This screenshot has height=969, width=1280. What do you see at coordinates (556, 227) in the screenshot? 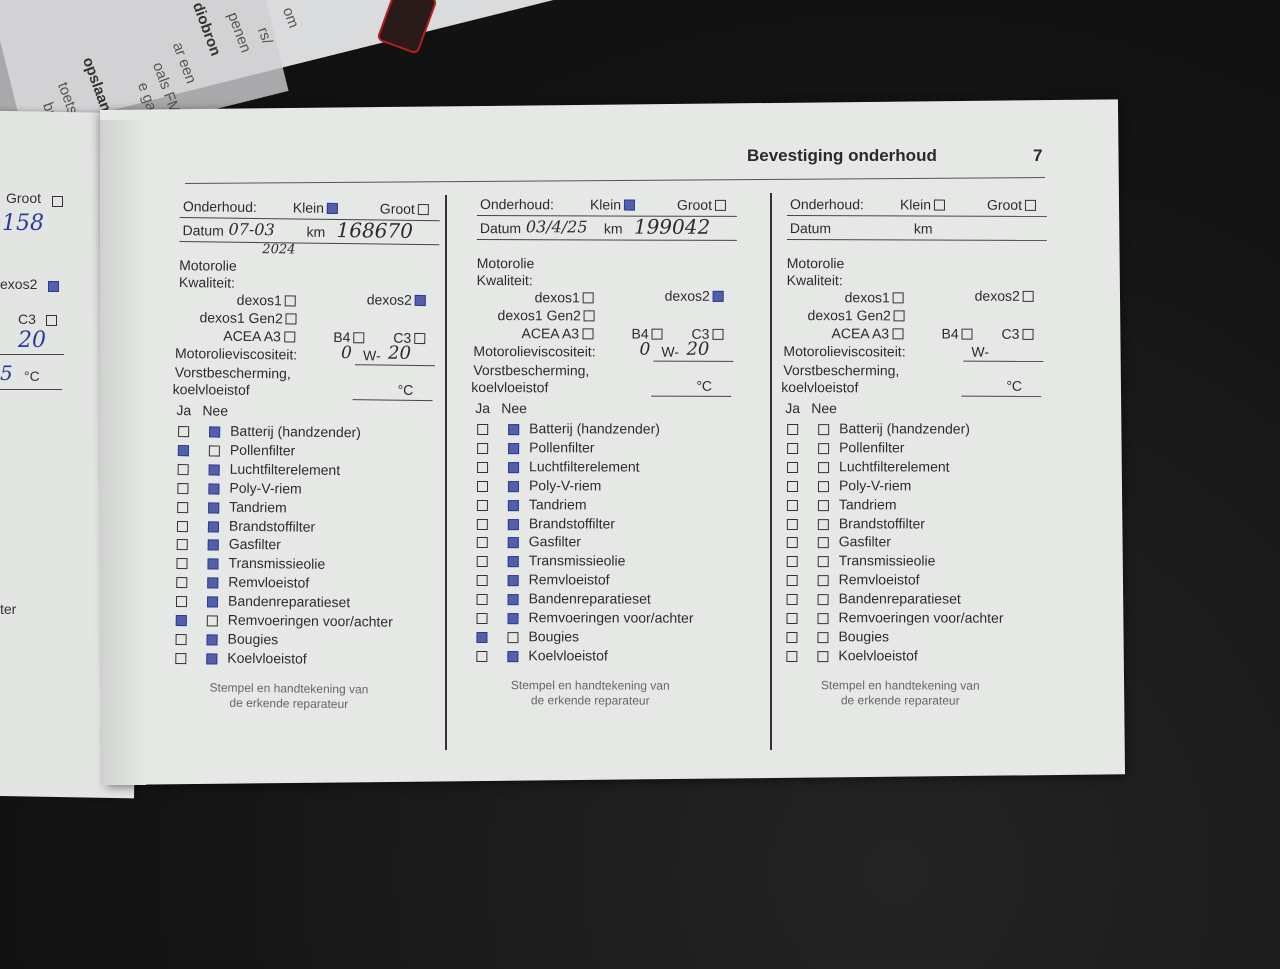
I see `datum-value: 03/4/25` at bounding box center [556, 227].